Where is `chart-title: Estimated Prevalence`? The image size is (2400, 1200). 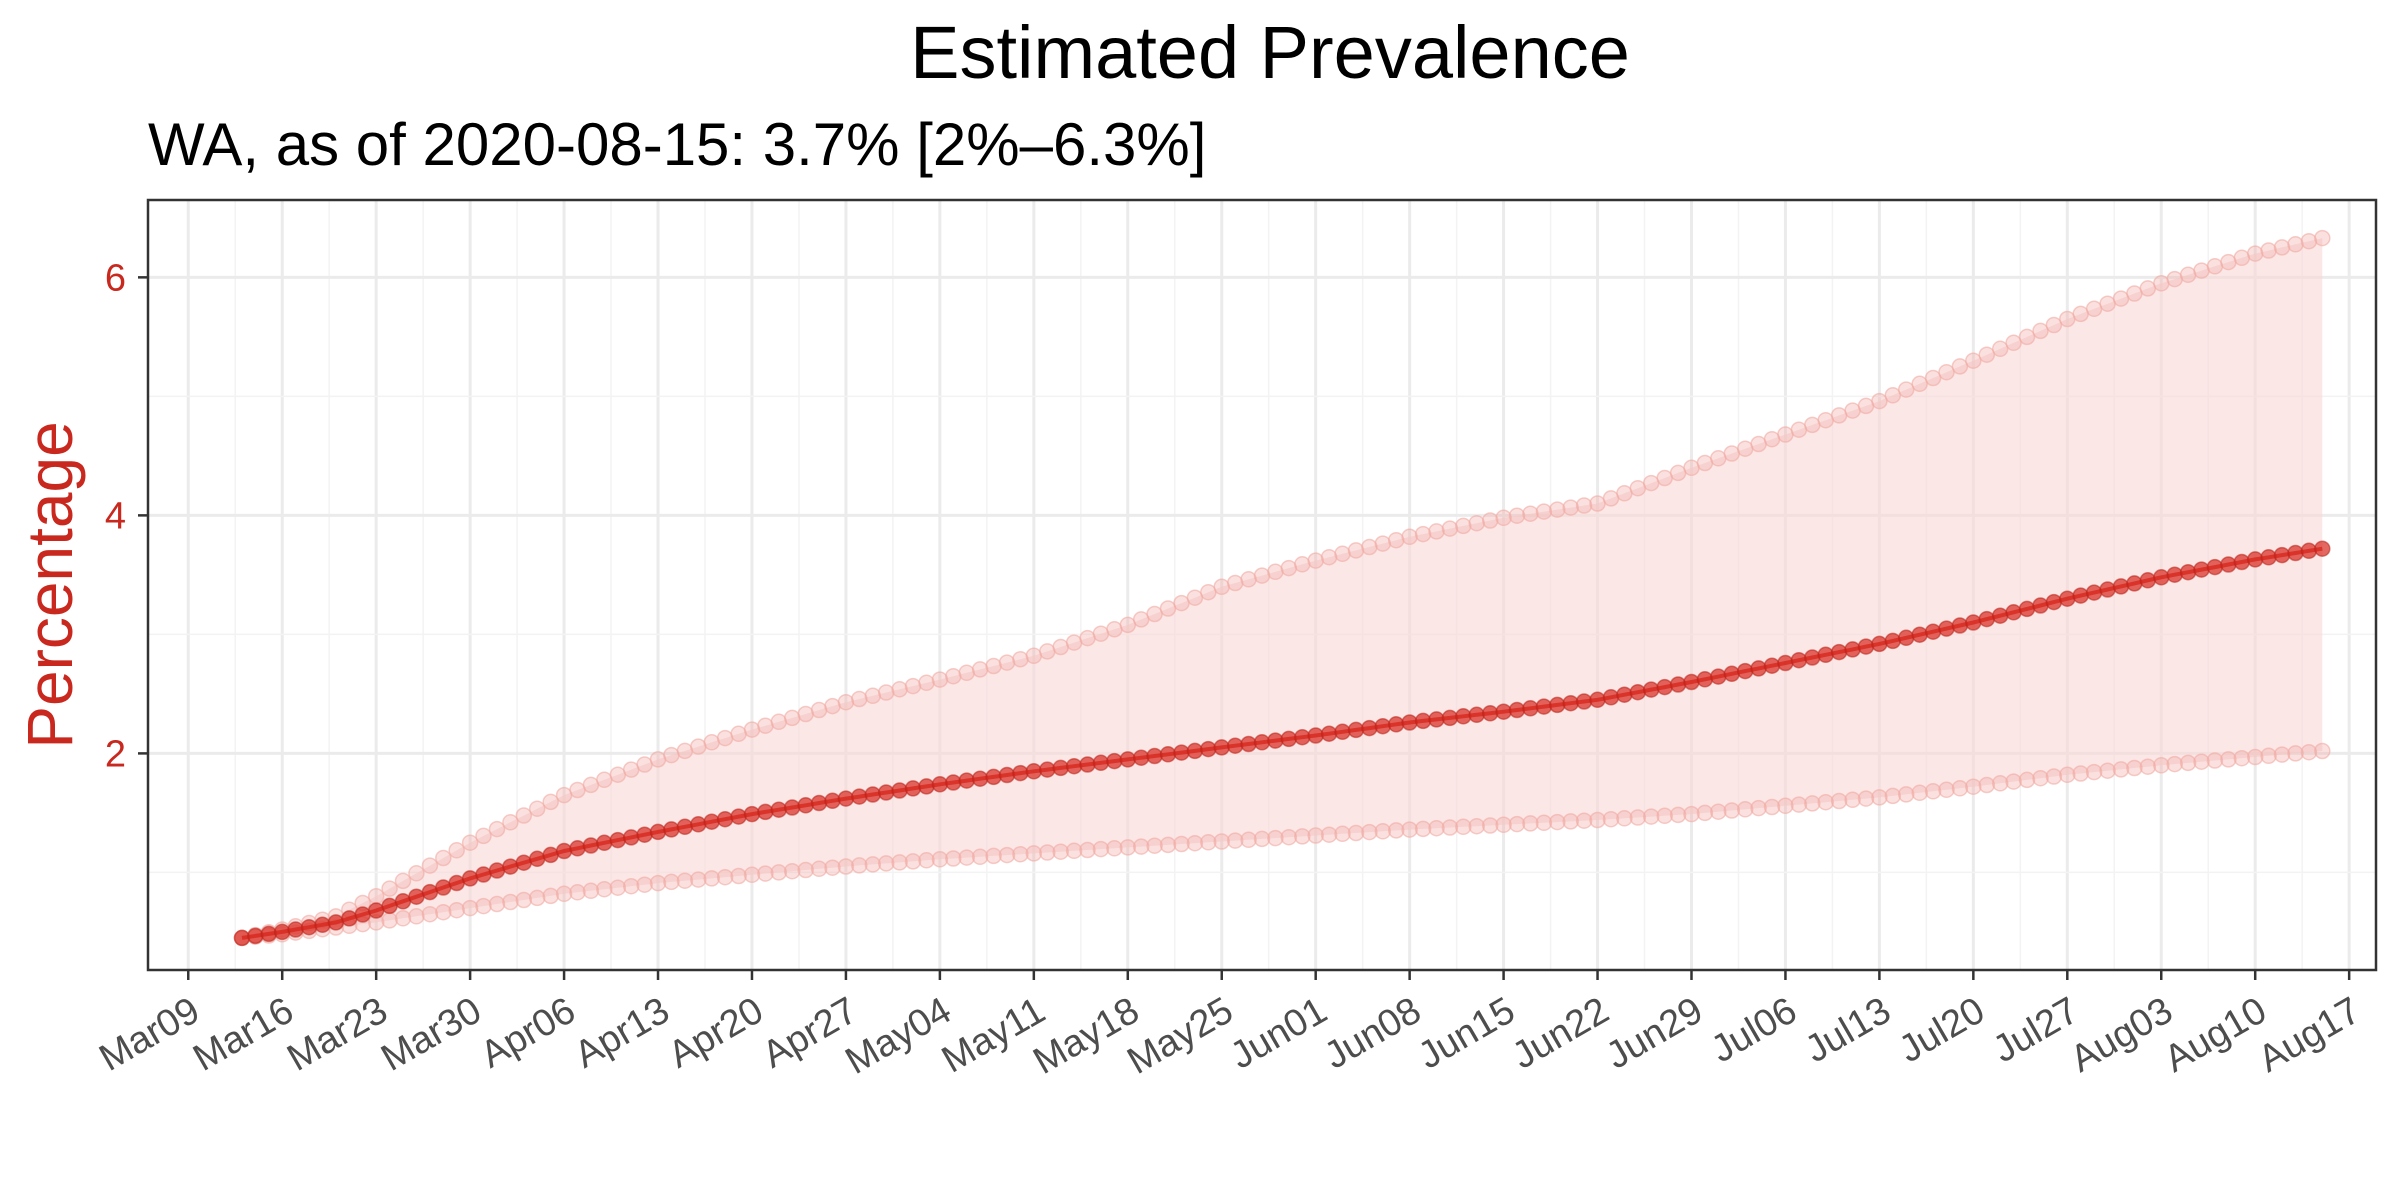
chart-title: Estimated Prevalence is located at coordinates (1270, 52).